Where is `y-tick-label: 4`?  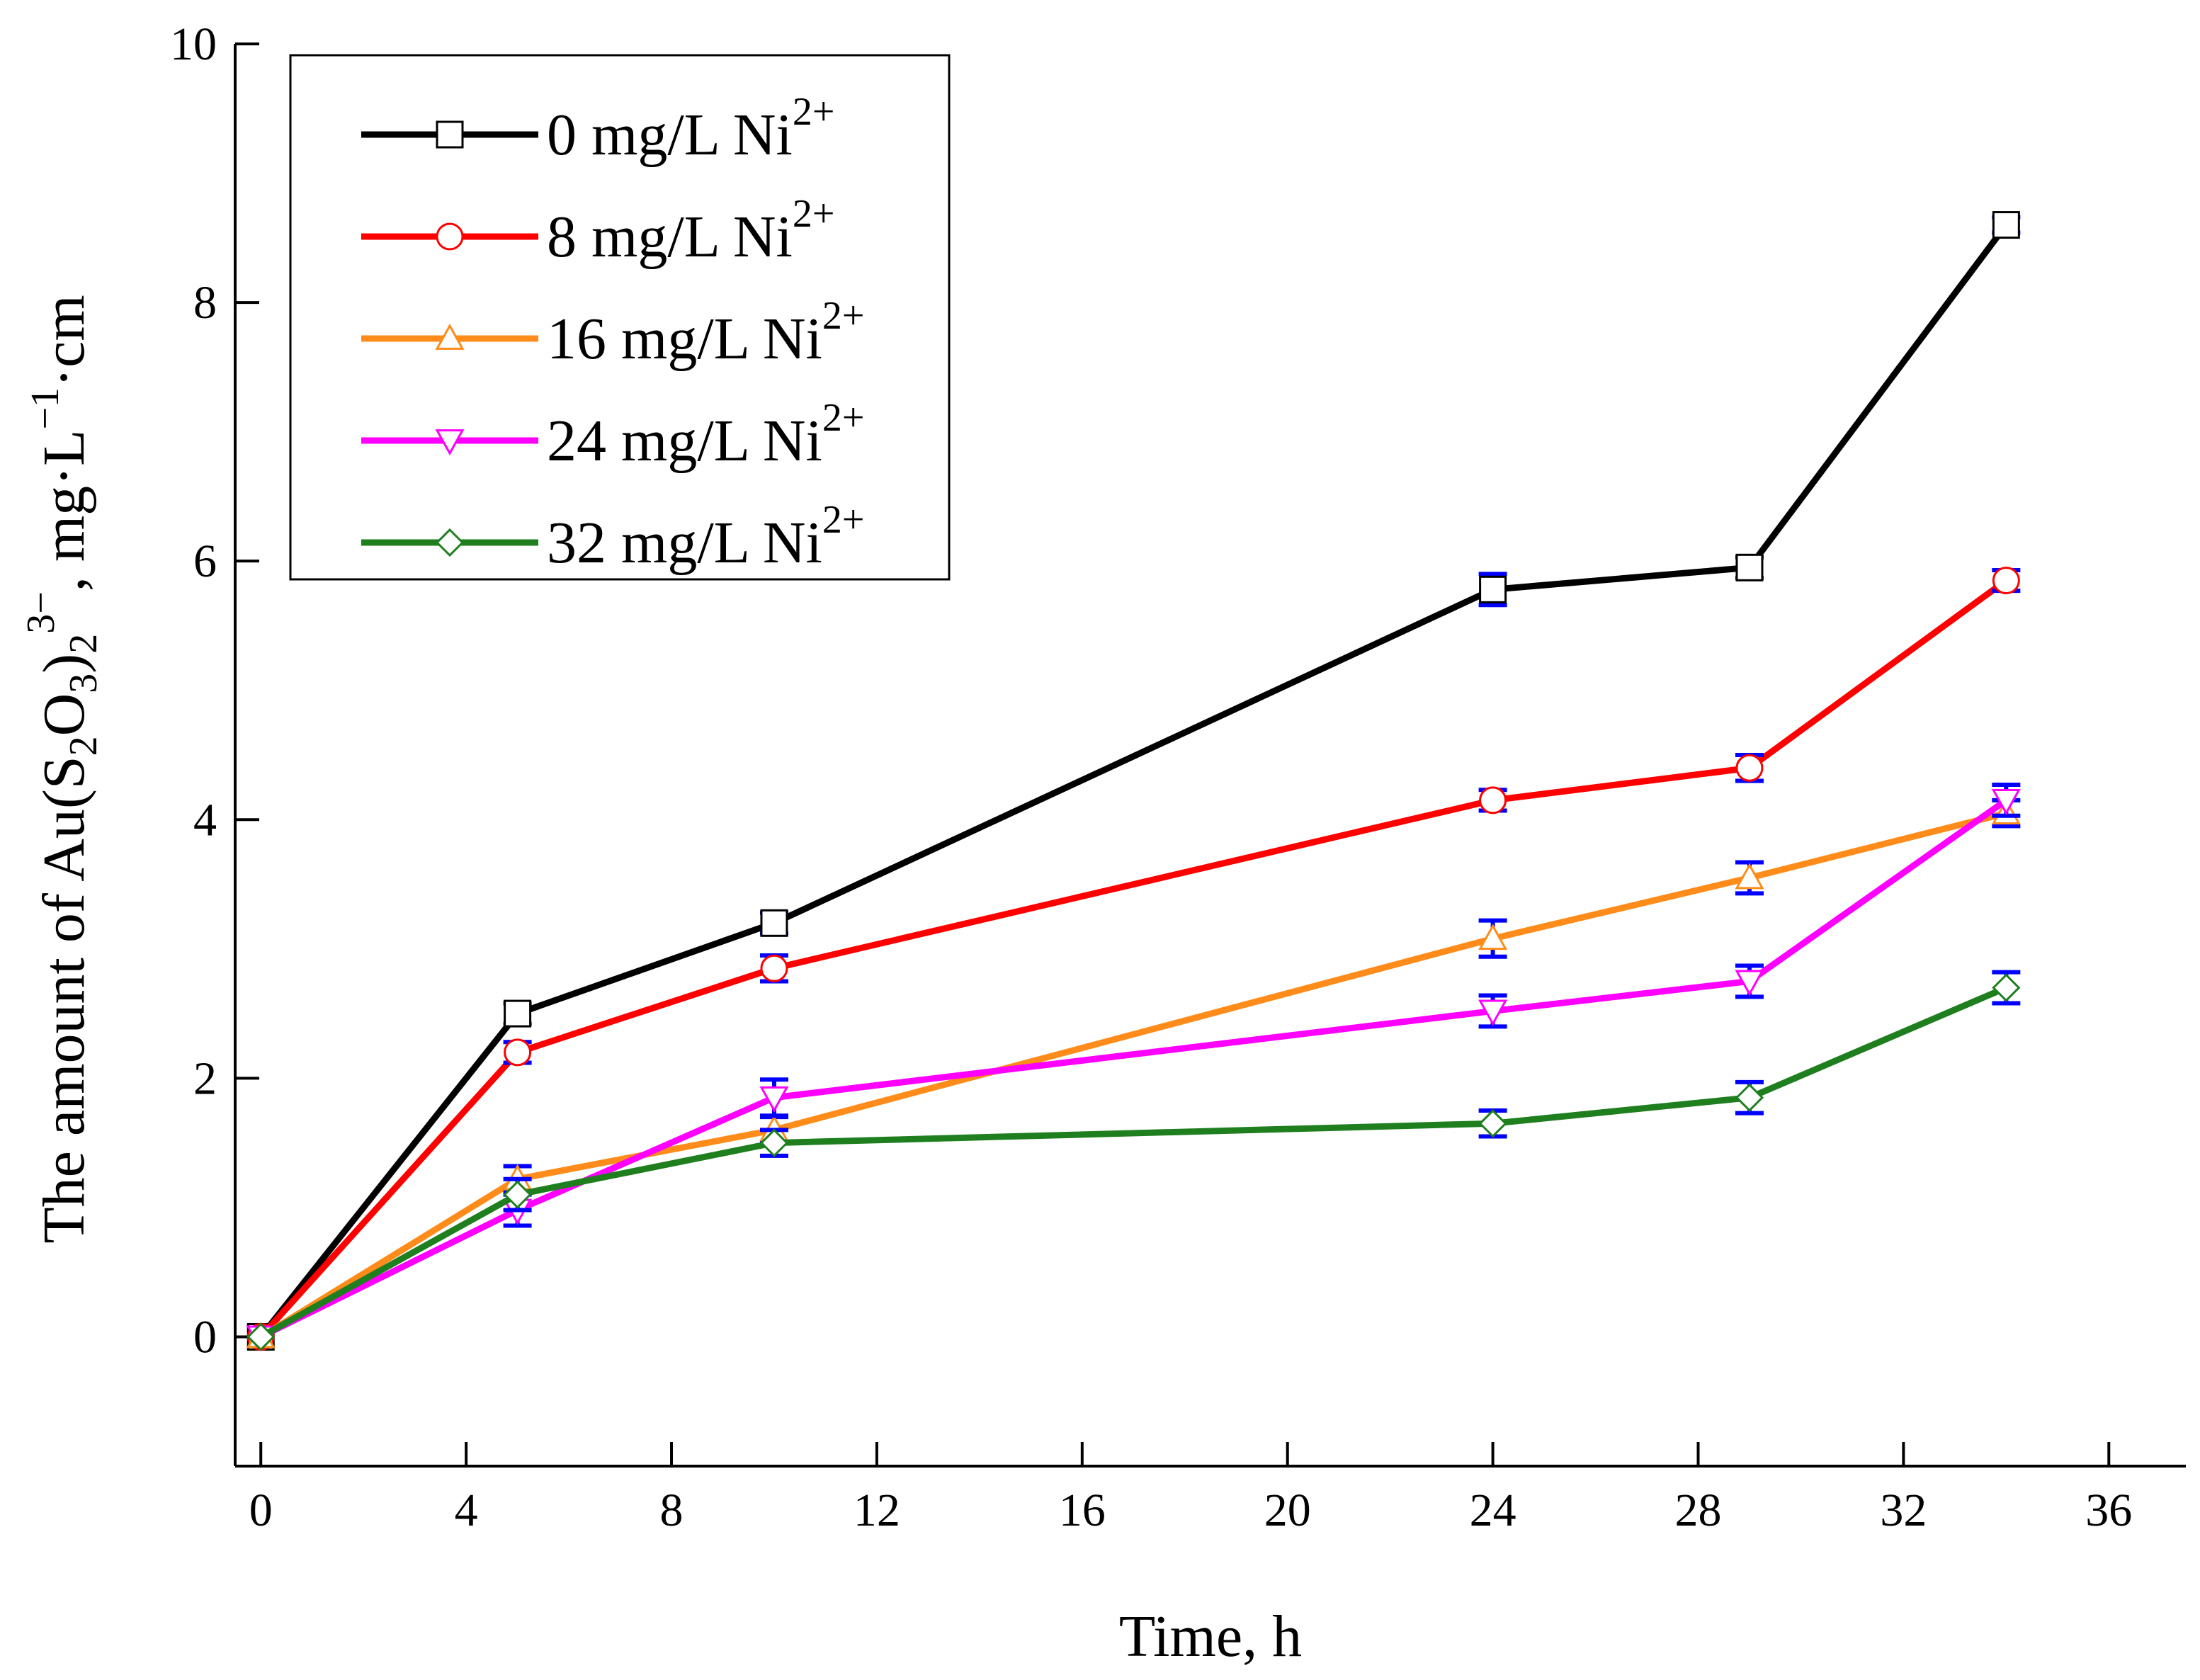
y-tick-label: 4 is located at coordinates (205, 820).